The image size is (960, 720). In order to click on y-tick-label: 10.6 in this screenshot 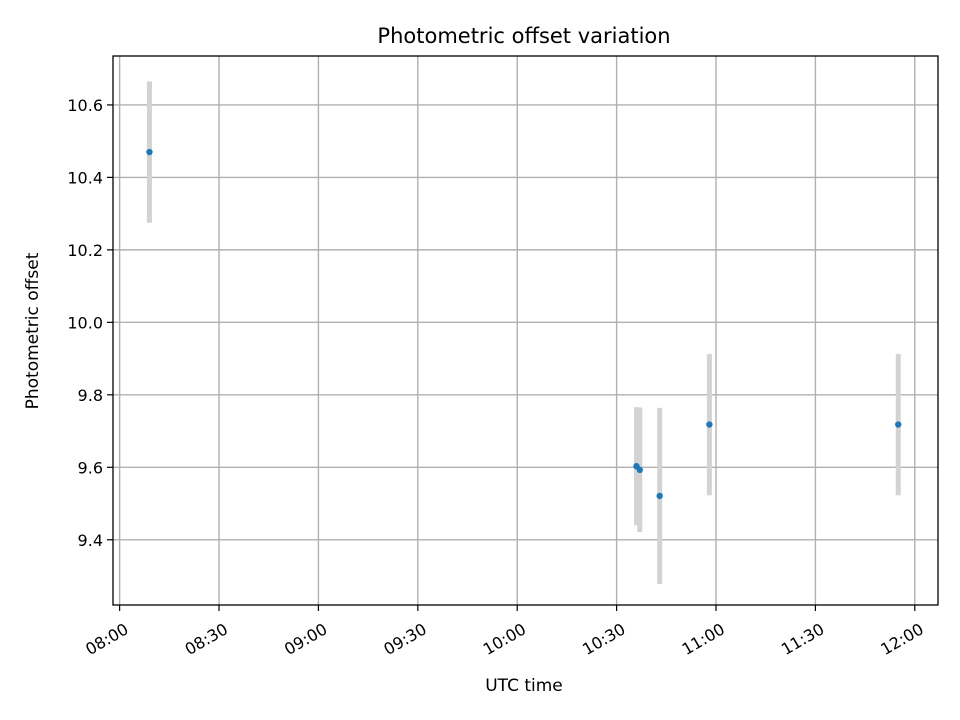, I will do `click(85, 105)`.